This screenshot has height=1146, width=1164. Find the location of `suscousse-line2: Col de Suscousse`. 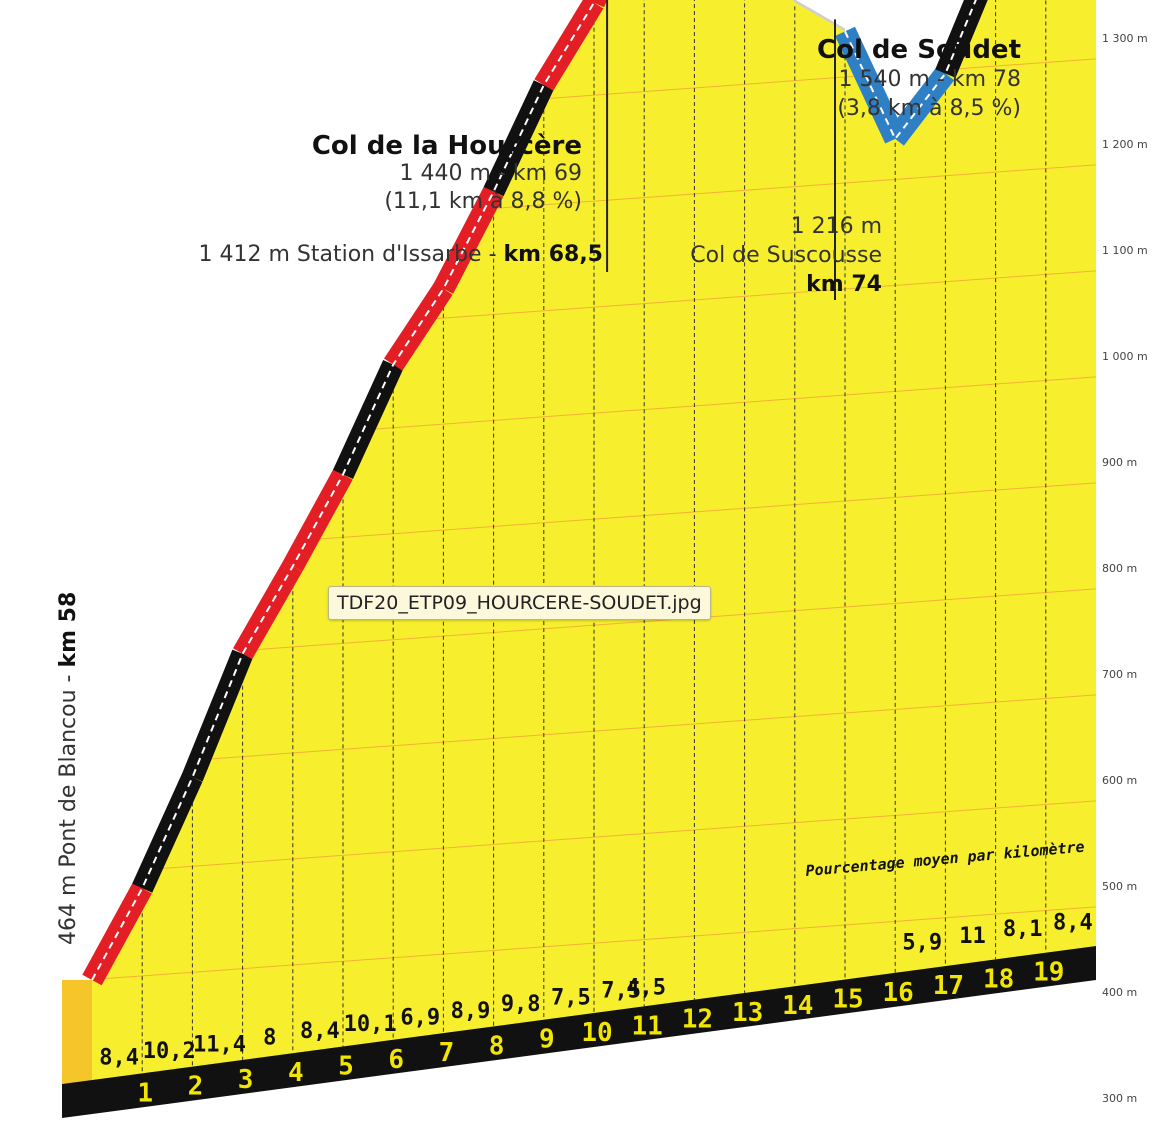

suscousse-line2: Col de Suscousse is located at coordinates (786, 255).